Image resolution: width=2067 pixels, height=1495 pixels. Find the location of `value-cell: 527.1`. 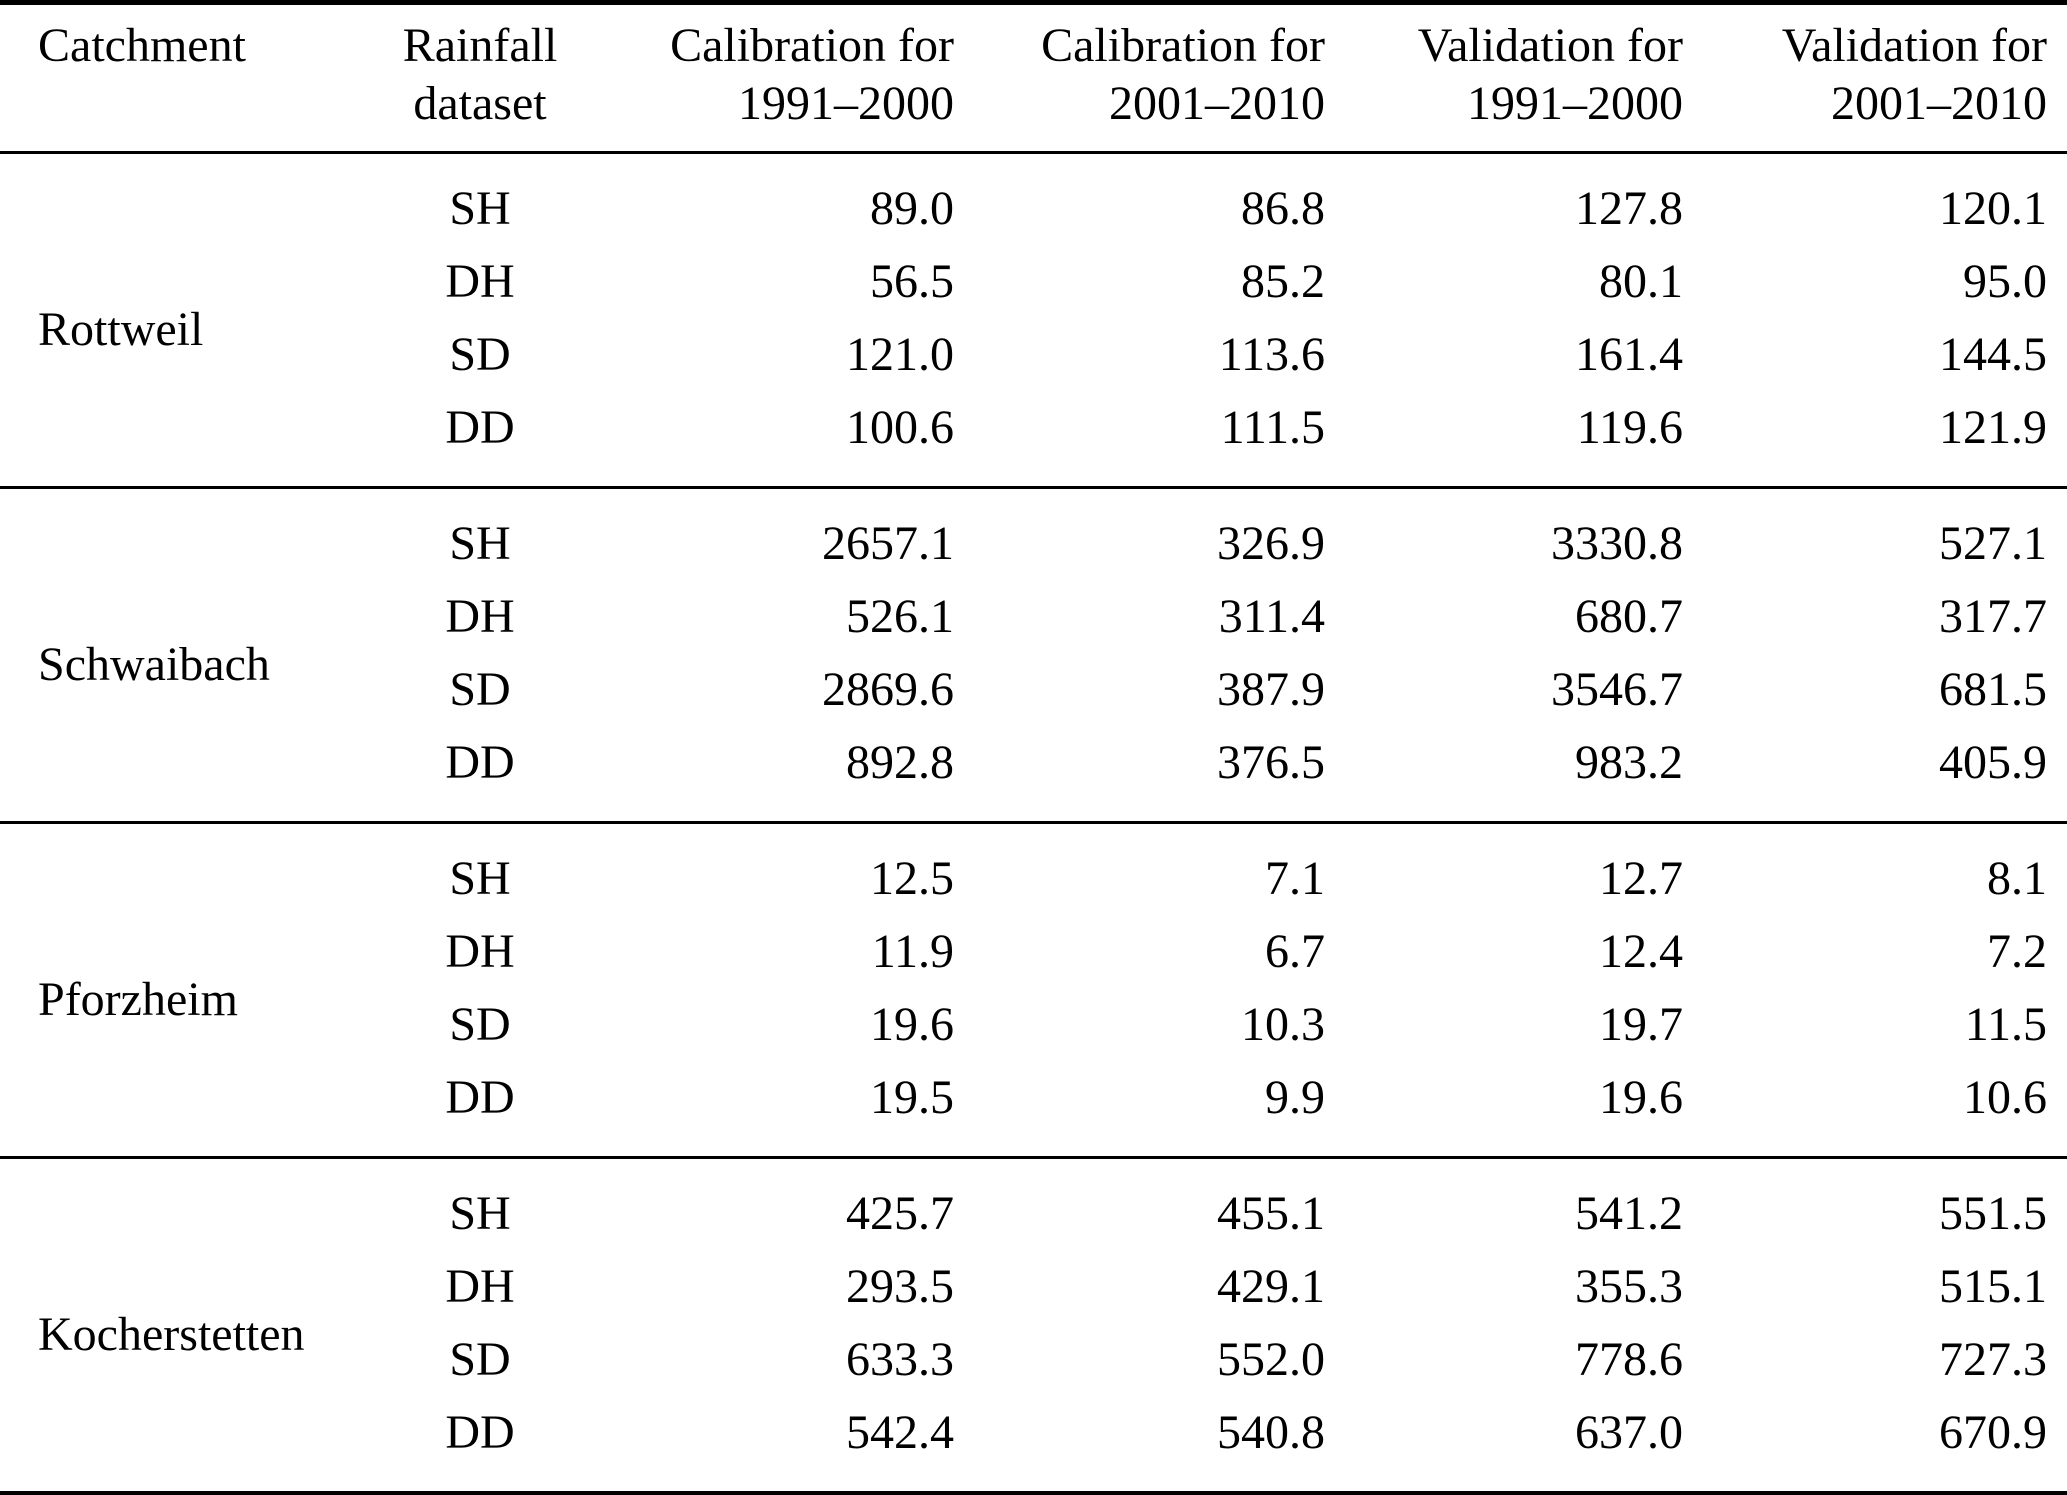

value-cell: 527.1 is located at coordinates (1993, 543).